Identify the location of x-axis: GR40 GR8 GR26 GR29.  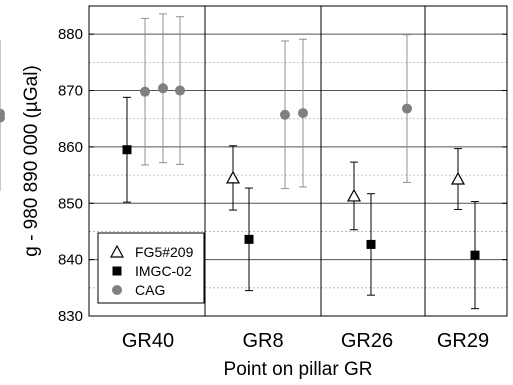
(305, 341).